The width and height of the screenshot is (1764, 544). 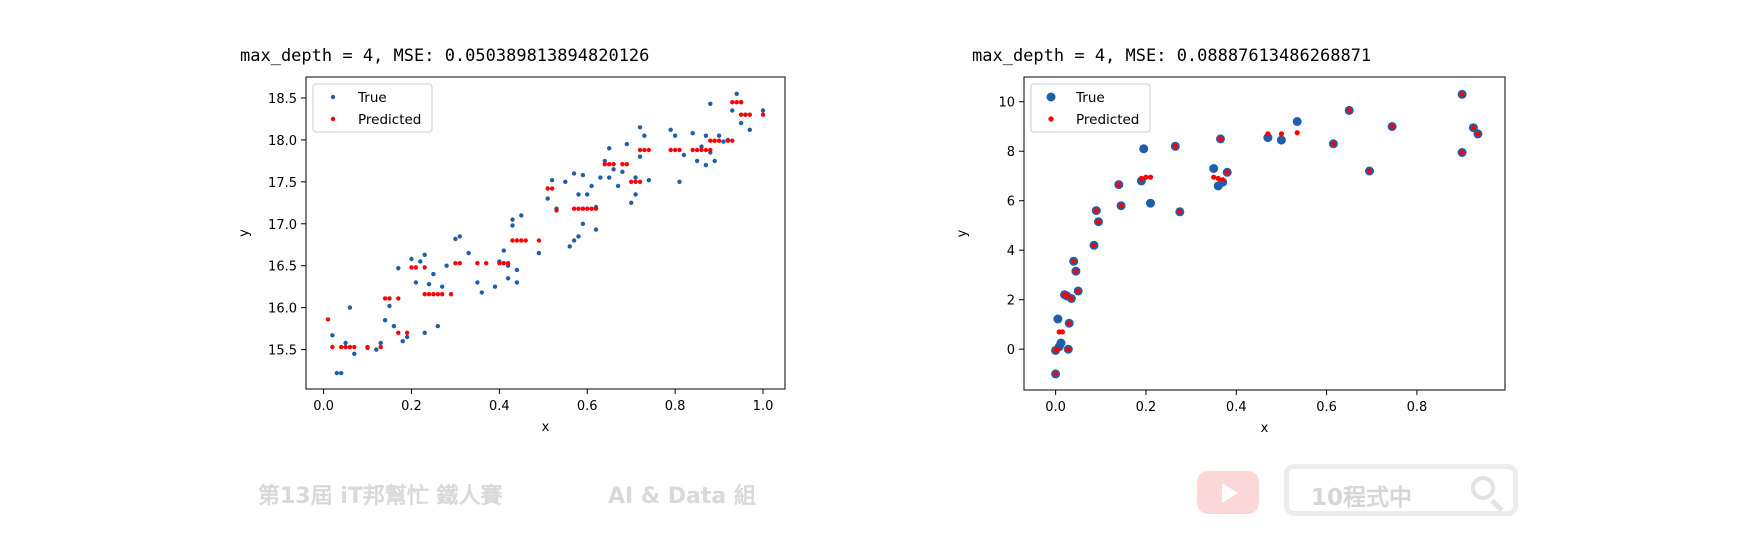 What do you see at coordinates (1362, 498) in the screenshot?
I see `watermark-search-text: 10程式中` at bounding box center [1362, 498].